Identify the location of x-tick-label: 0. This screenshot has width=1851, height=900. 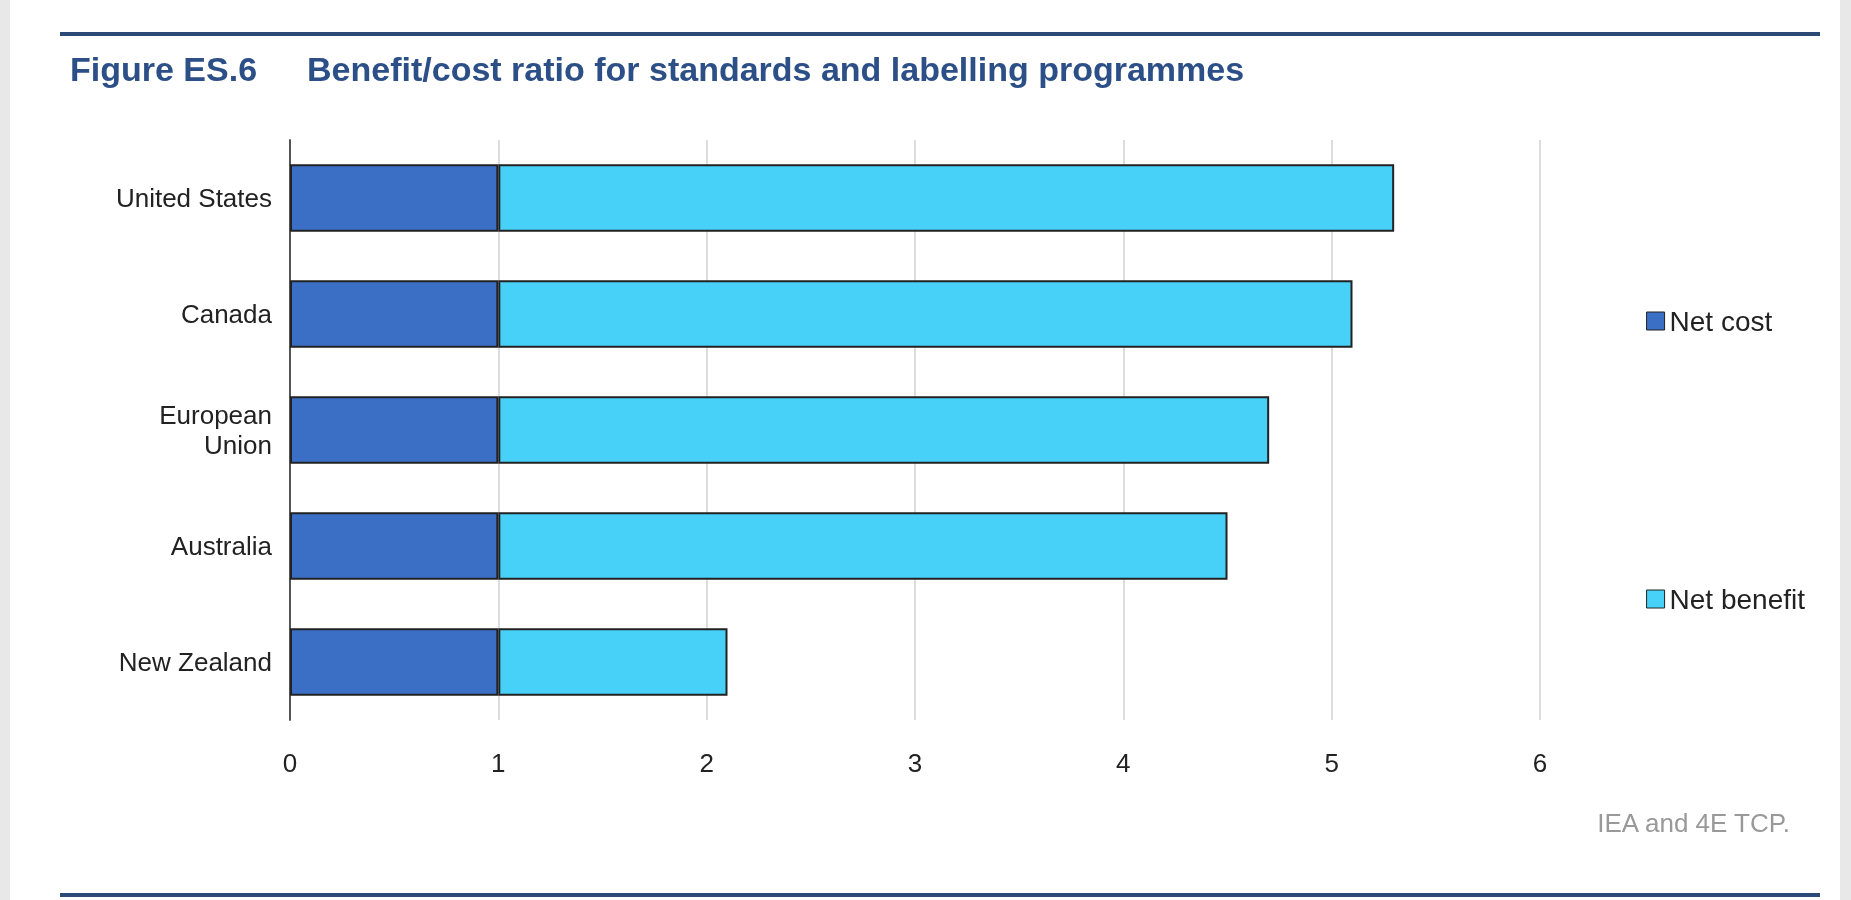
(290, 763).